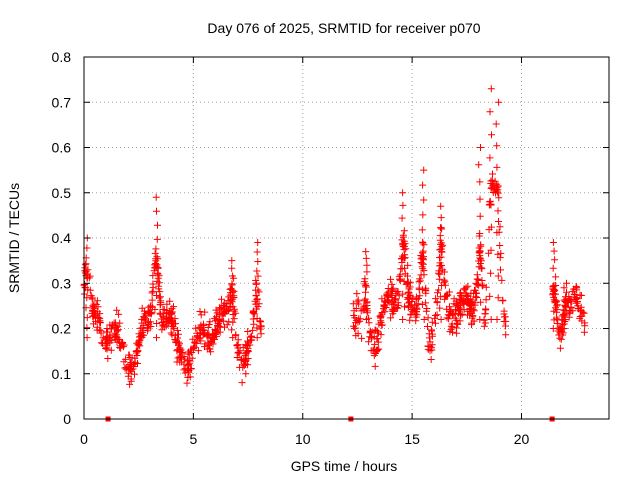 The width and height of the screenshot is (640, 480). I want to click on y-tick-label: 0.2, so click(62, 329).